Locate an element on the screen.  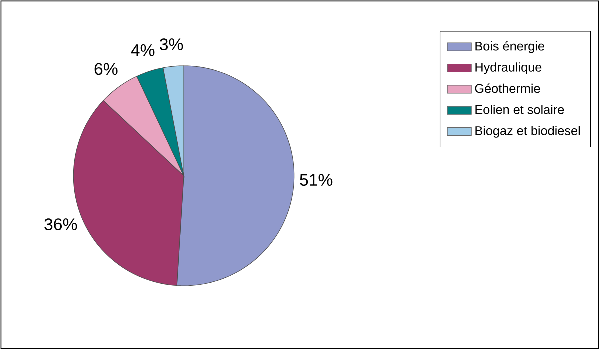
data-label: 4% is located at coordinates (143, 50).